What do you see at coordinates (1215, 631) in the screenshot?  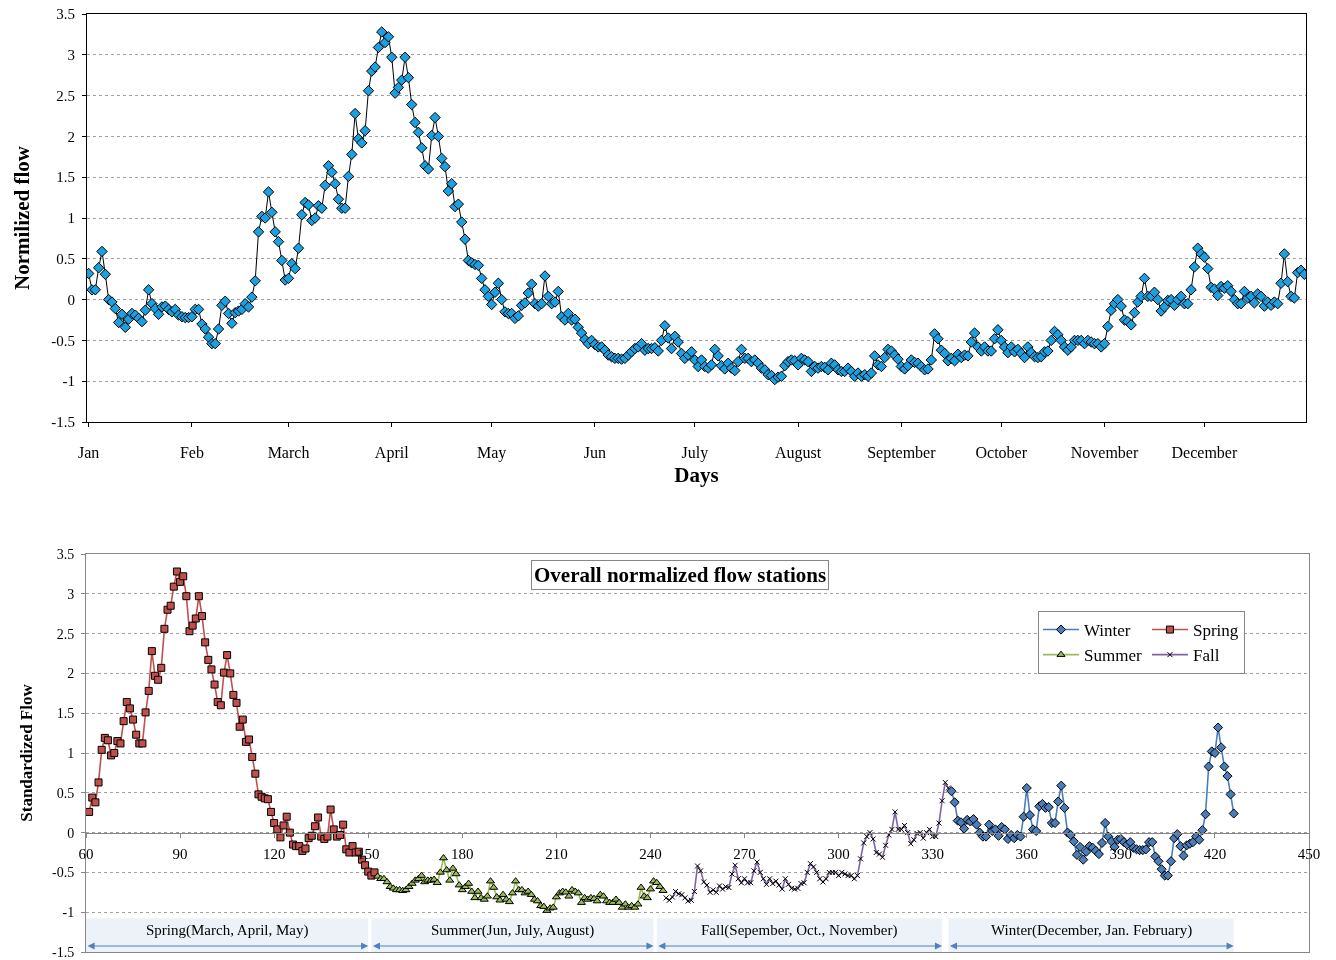 I see `legend-label: Spring` at bounding box center [1215, 631].